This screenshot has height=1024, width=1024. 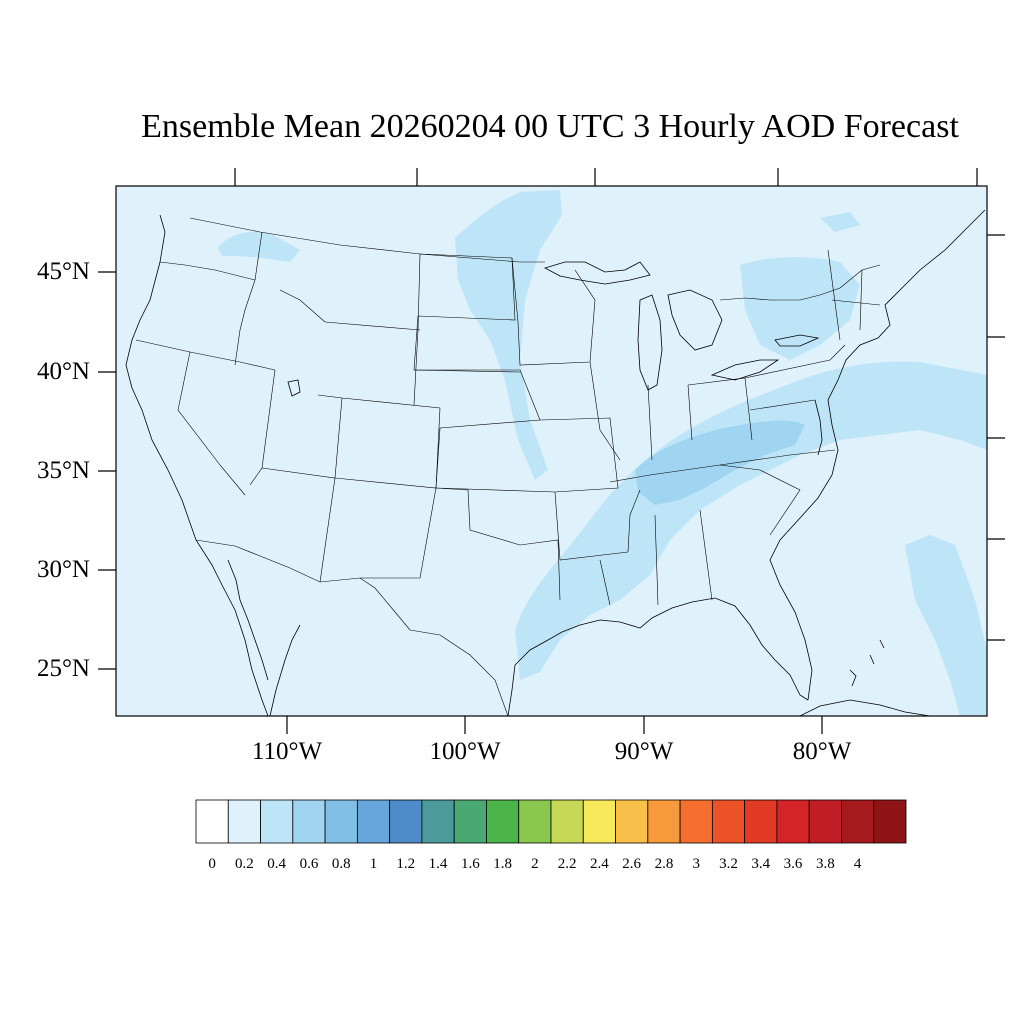 I want to click on state-mt-wy, so click(x=372, y=329).